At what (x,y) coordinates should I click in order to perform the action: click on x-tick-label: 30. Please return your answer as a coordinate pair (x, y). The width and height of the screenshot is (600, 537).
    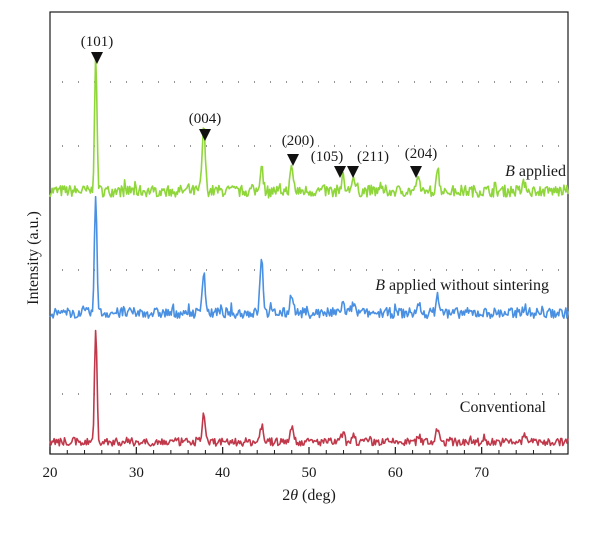
    Looking at the image, I should click on (136, 473).